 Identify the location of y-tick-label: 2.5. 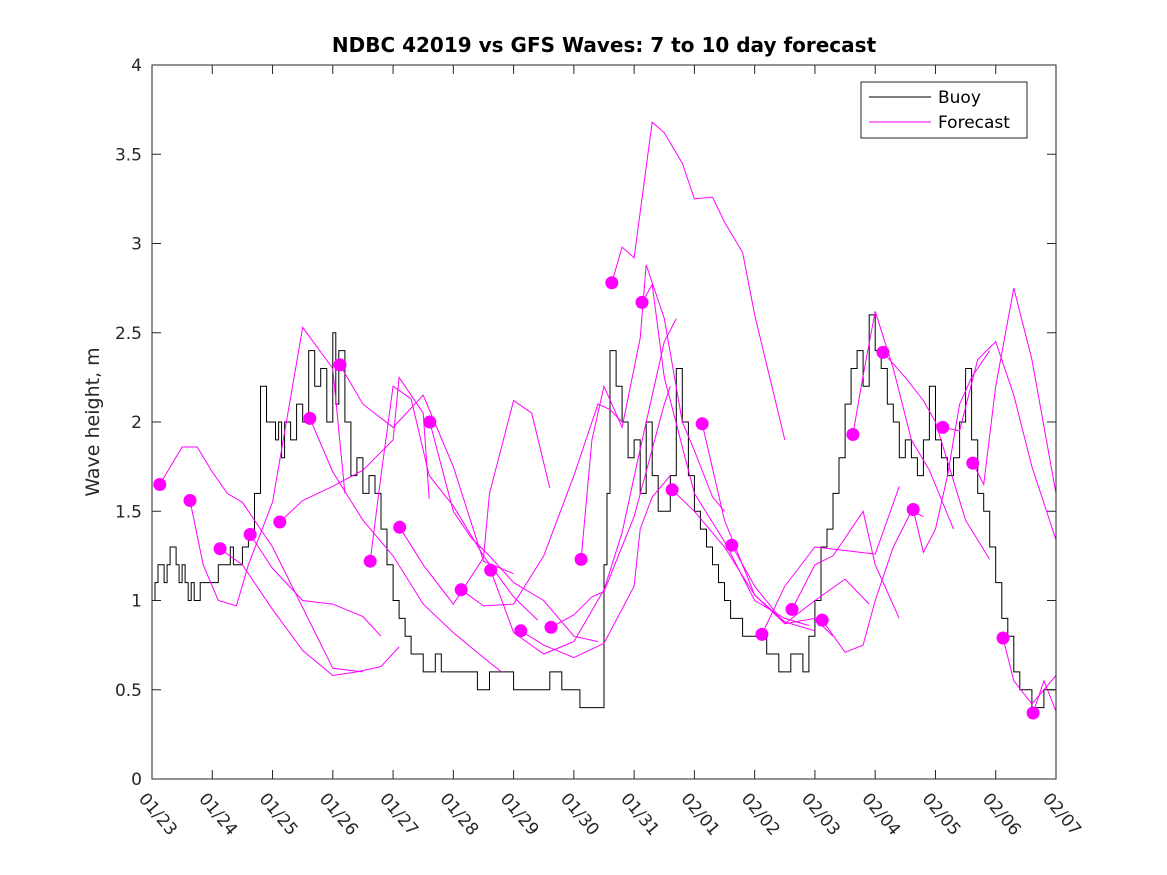
(128, 334).